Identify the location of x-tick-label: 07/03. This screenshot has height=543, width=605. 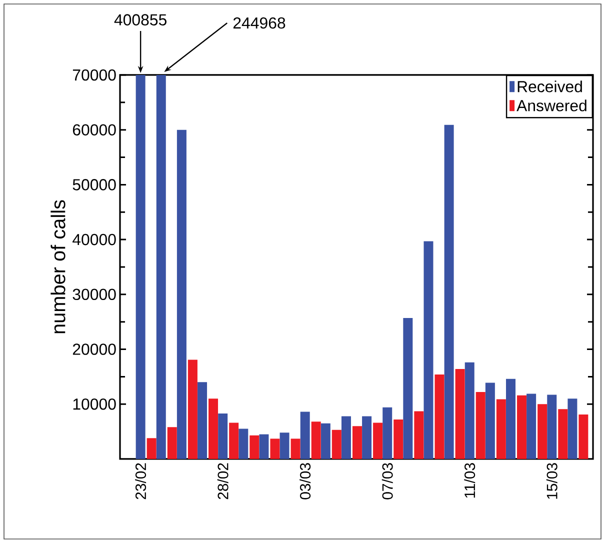
(387, 481).